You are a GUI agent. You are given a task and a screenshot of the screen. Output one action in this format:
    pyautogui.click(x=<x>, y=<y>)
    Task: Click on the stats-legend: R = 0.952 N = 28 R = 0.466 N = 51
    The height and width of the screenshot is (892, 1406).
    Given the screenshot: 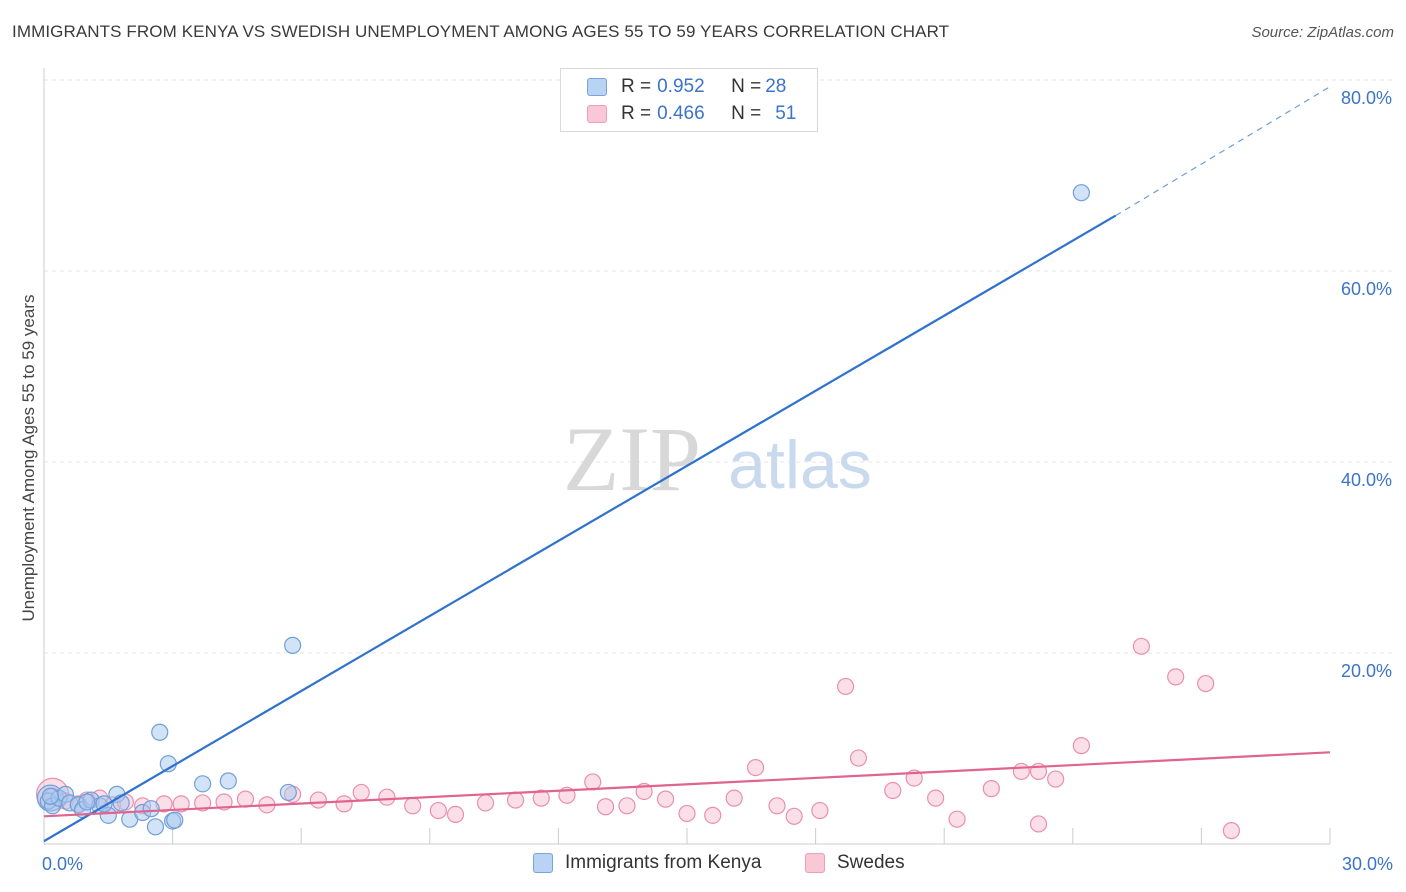 What is the action you would take?
    pyautogui.click(x=689, y=100)
    